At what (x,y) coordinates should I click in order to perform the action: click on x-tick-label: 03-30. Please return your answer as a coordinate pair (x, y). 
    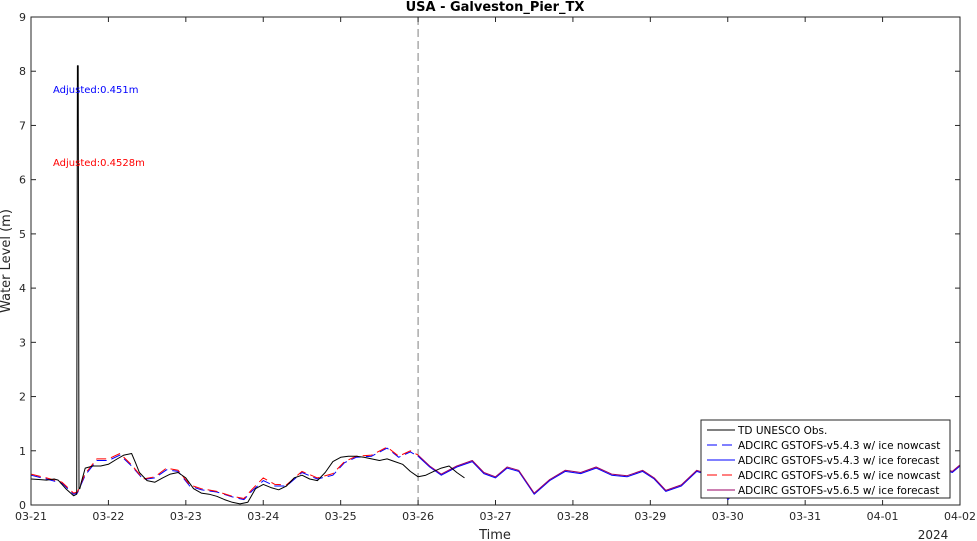
    Looking at the image, I should click on (728, 516).